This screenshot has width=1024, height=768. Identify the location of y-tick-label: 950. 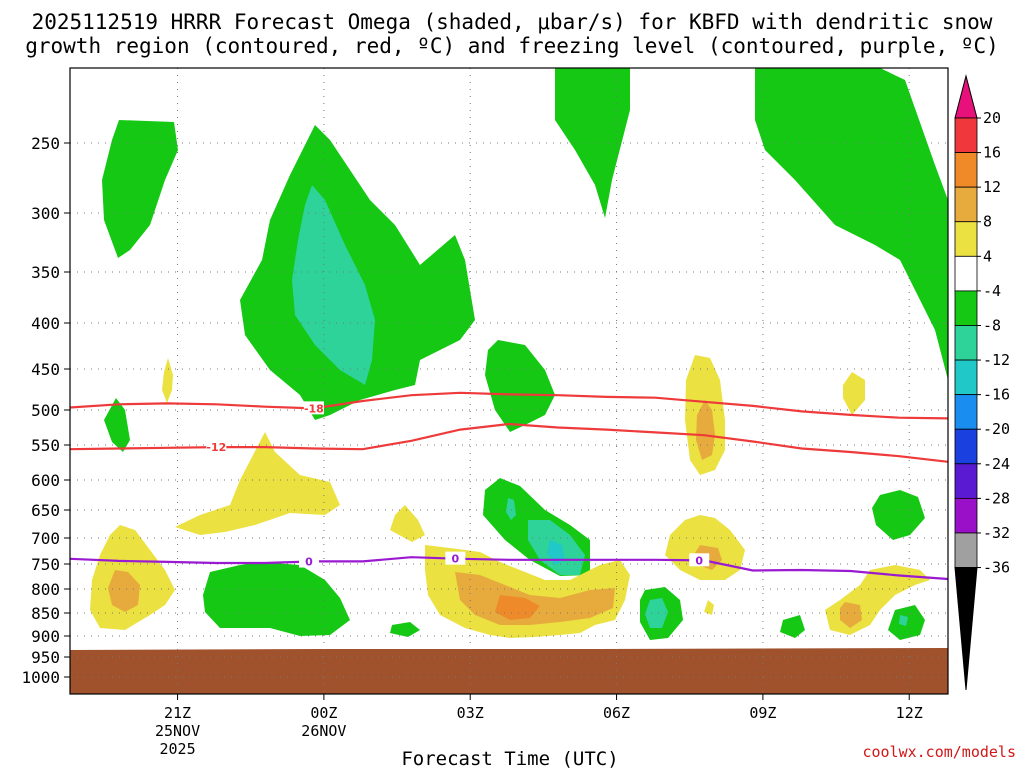
(45, 657).